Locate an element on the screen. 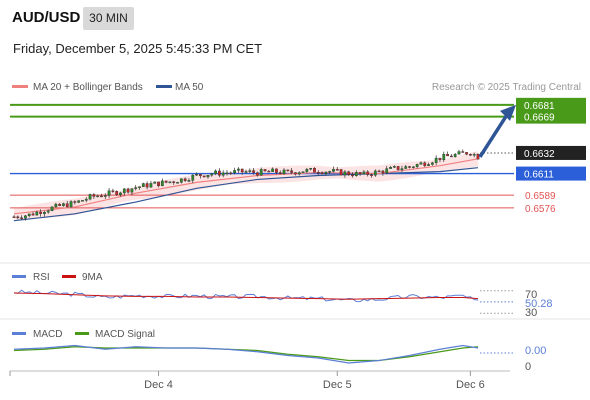 The width and height of the screenshot is (590, 400). x-axis-date-label: Dec 6 is located at coordinates (470, 385).